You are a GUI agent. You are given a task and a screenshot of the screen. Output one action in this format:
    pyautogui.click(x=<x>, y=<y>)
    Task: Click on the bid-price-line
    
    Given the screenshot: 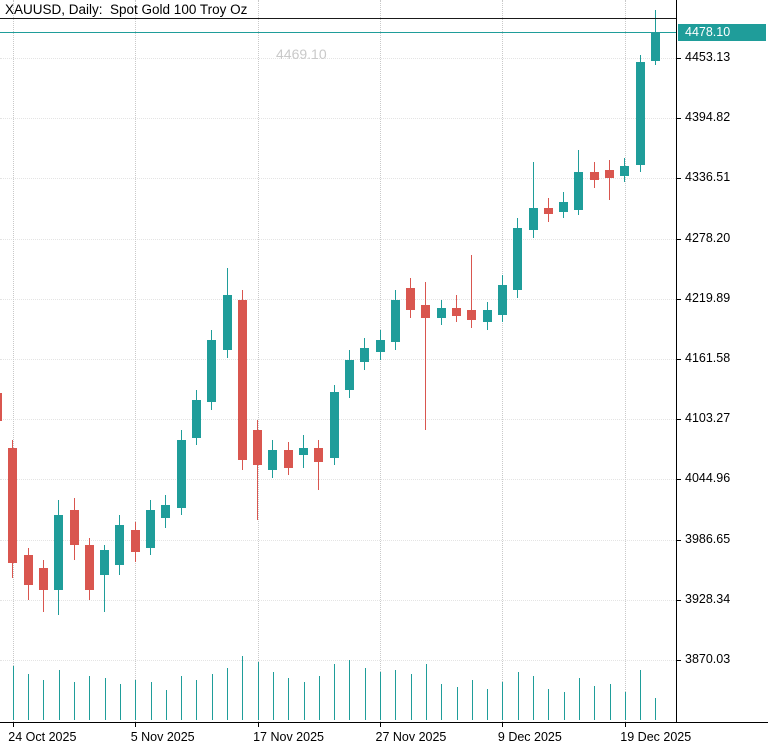 What is the action you would take?
    pyautogui.click(x=338, y=33)
    